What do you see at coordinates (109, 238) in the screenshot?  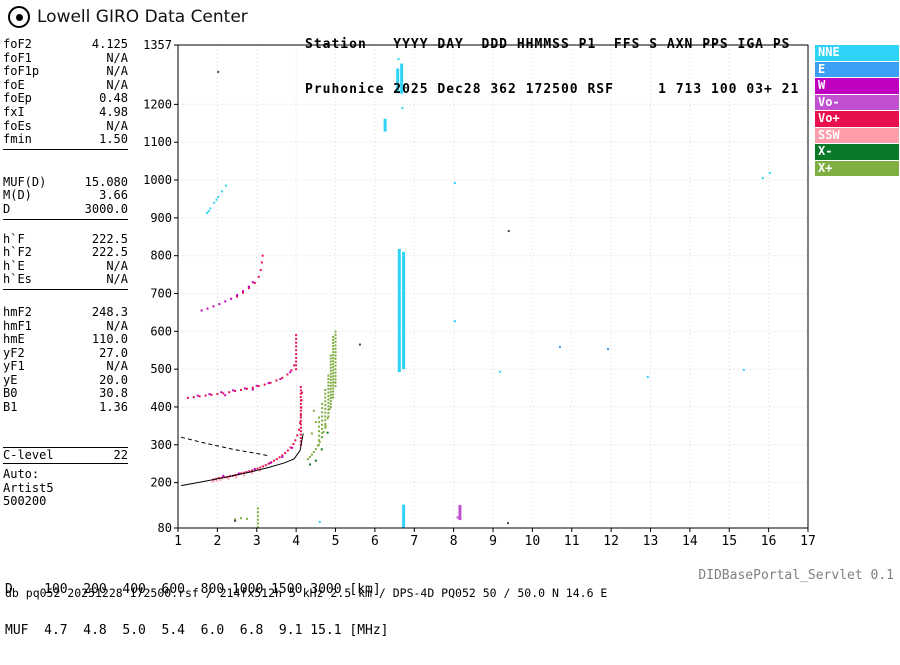 I see `param-value: 222.5` at bounding box center [109, 238].